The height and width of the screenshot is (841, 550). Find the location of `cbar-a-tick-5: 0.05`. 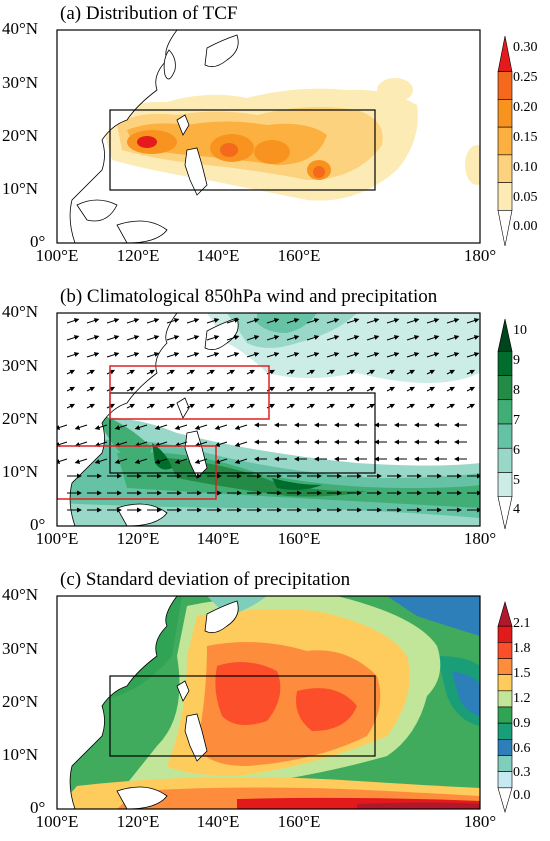

cbar-a-tick-5: 0.05 is located at coordinates (525, 197).